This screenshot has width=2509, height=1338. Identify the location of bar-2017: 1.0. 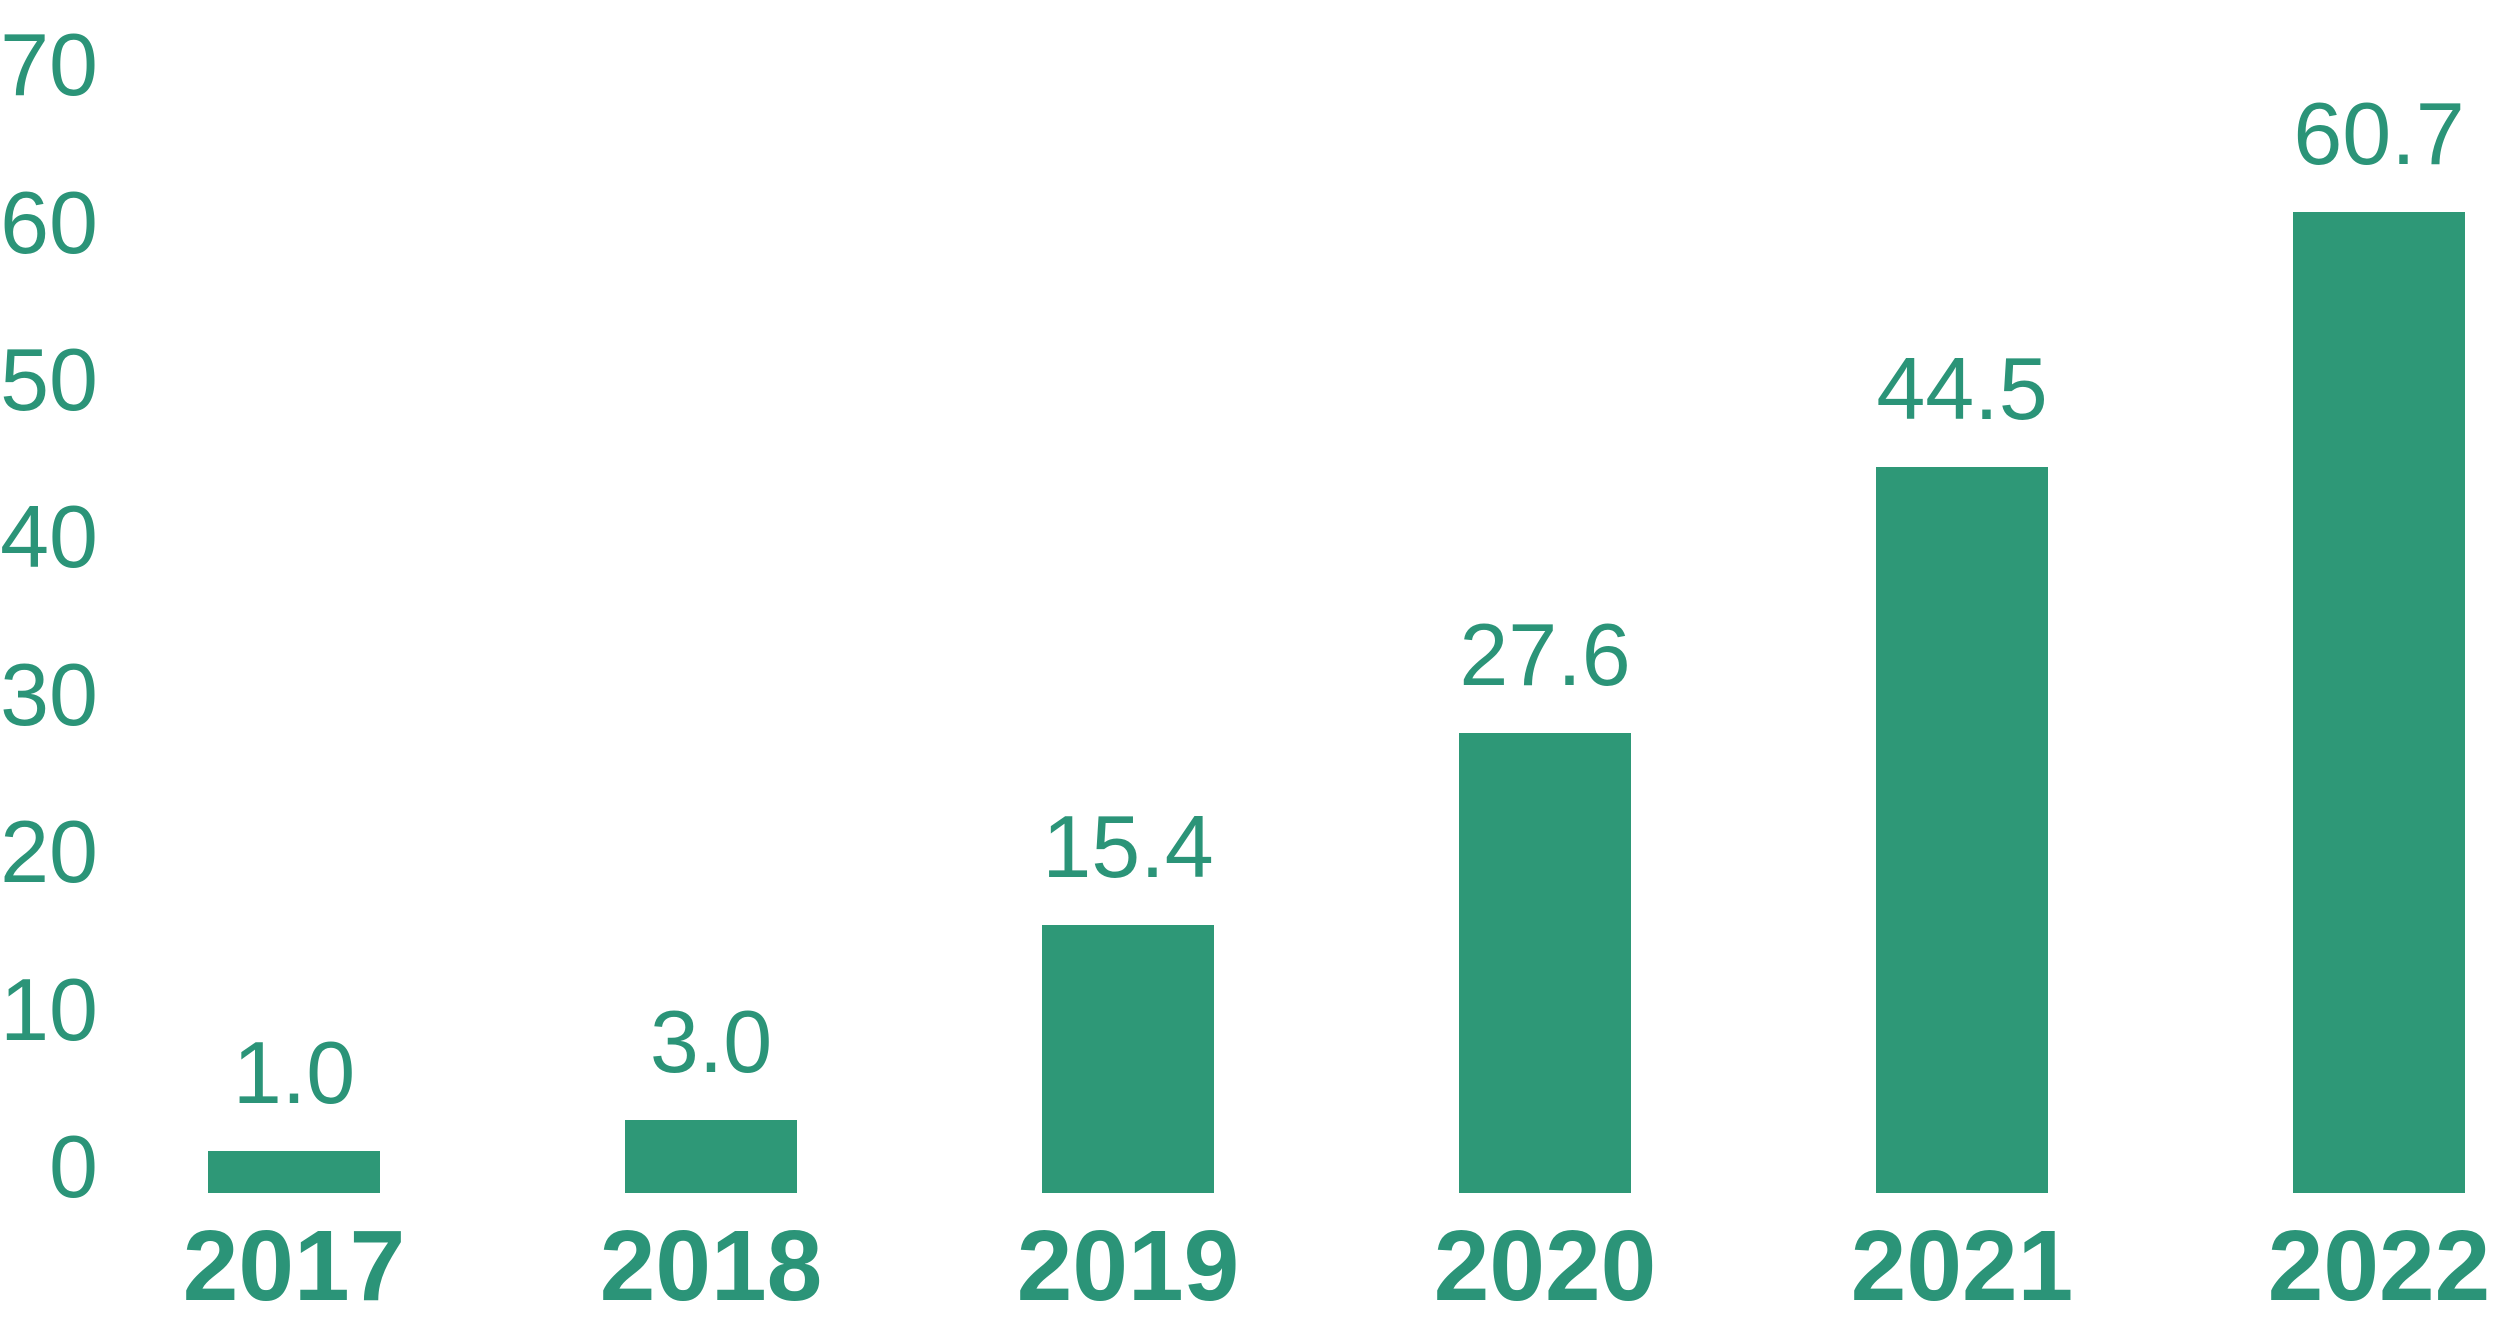
(294, 1111).